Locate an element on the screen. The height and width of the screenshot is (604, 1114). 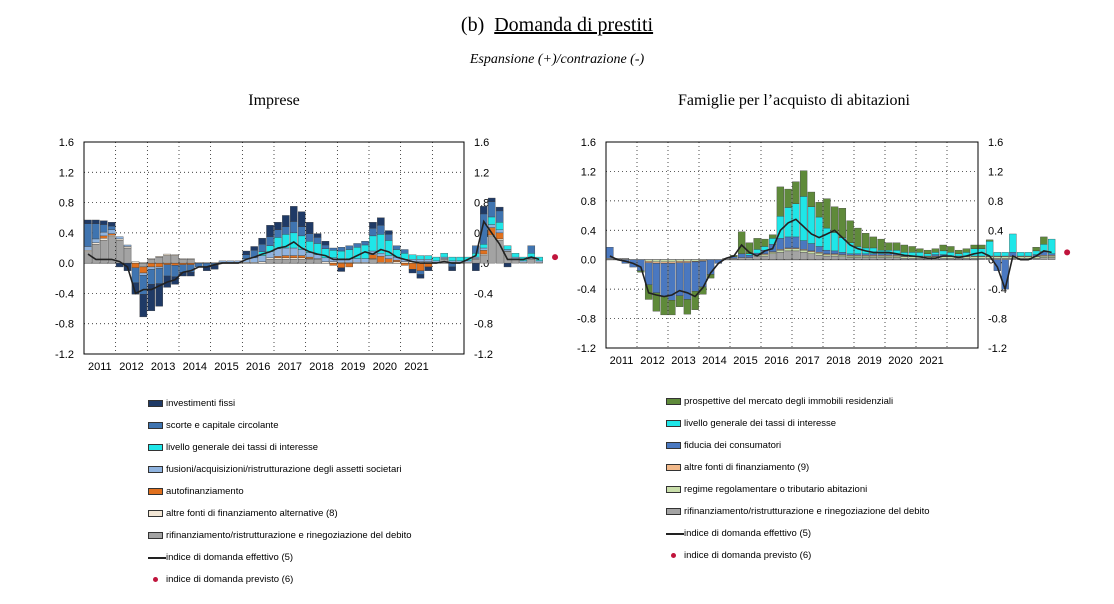
legend-label: altre fonti di finanziamento (9) is located at coordinates (747, 467).